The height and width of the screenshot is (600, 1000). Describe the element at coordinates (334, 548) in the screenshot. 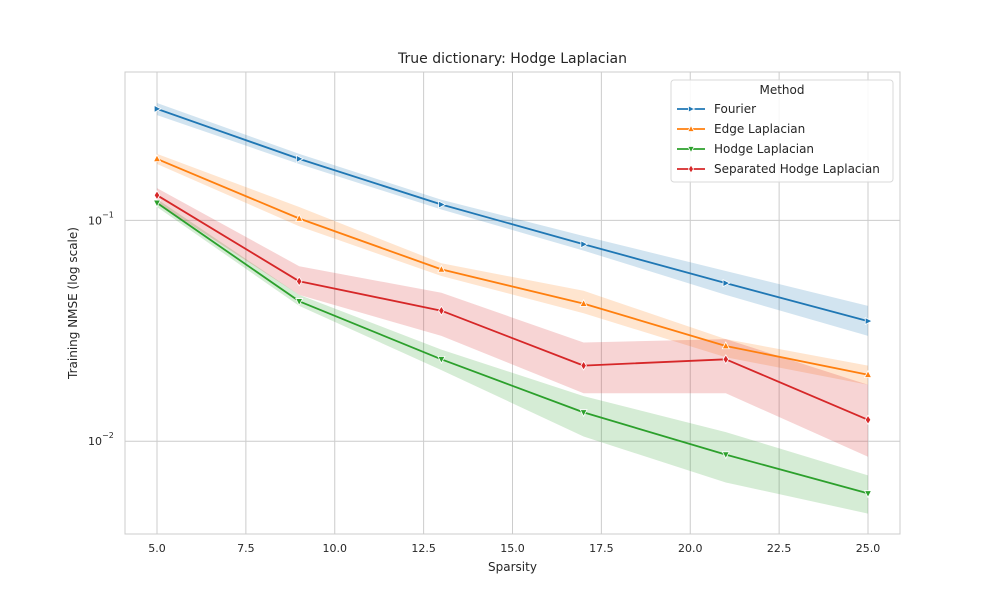

I see `x-tick-label: 10.0` at that location.